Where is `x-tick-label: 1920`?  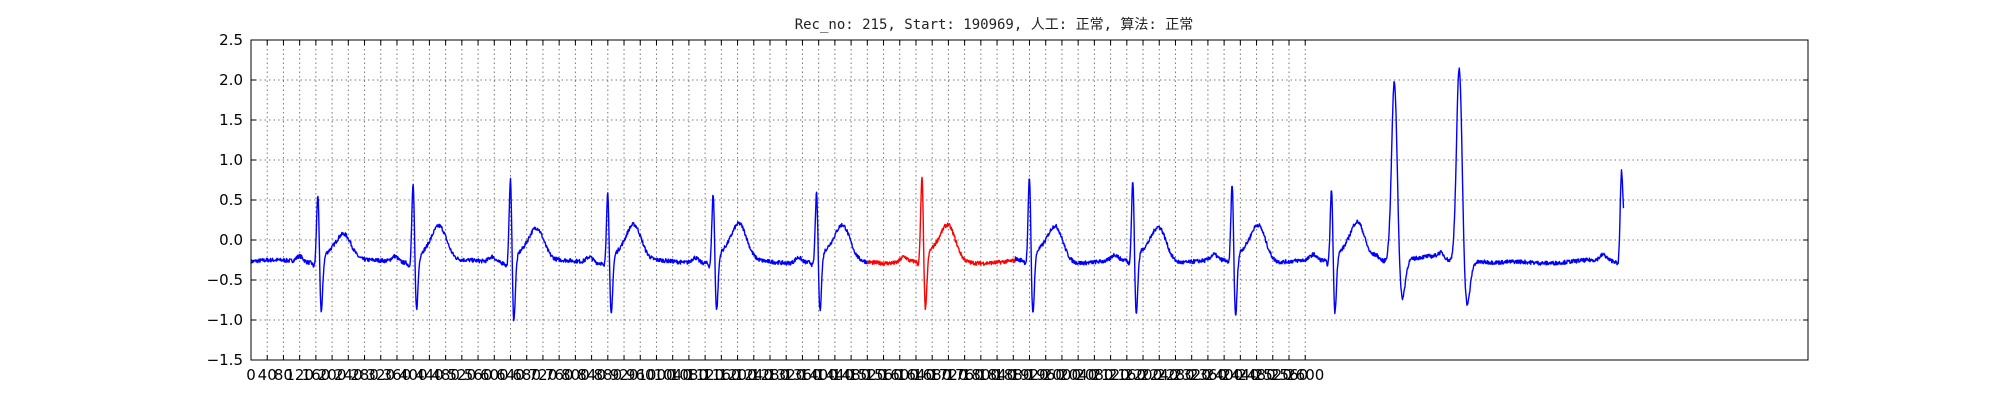
x-tick-label: 1920 is located at coordinates (1029, 375).